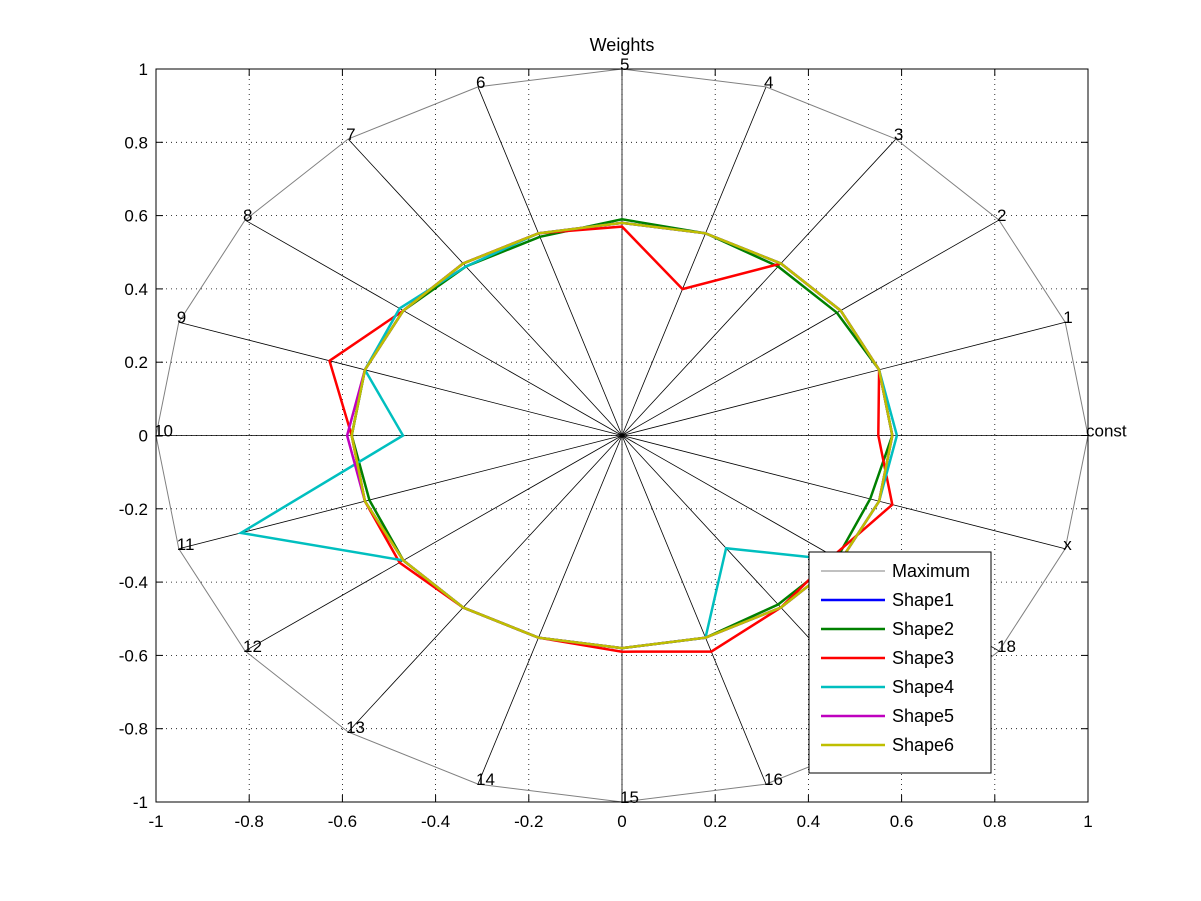 The height and width of the screenshot is (901, 1201). What do you see at coordinates (480, 82) in the screenshot?
I see `spoke-label-6: 6` at bounding box center [480, 82].